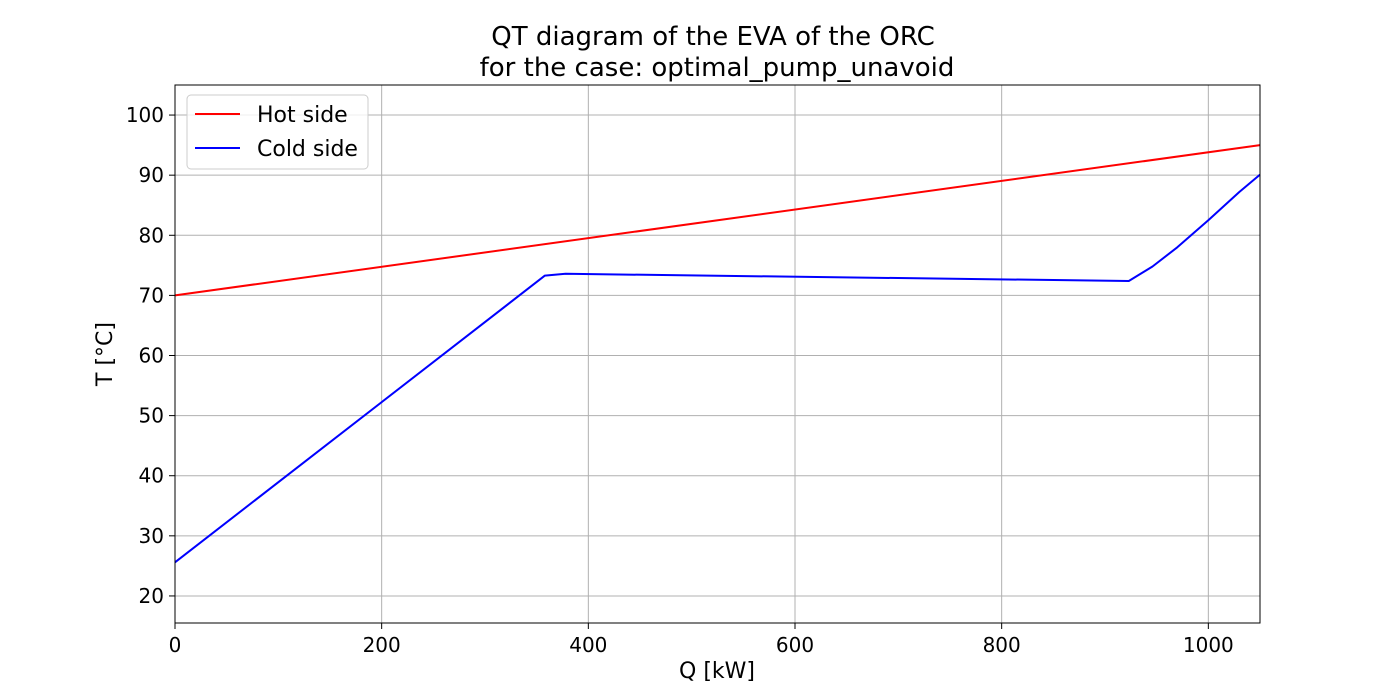 The height and width of the screenshot is (700, 1400). I want to click on y-tick-label: 20, so click(151, 596).